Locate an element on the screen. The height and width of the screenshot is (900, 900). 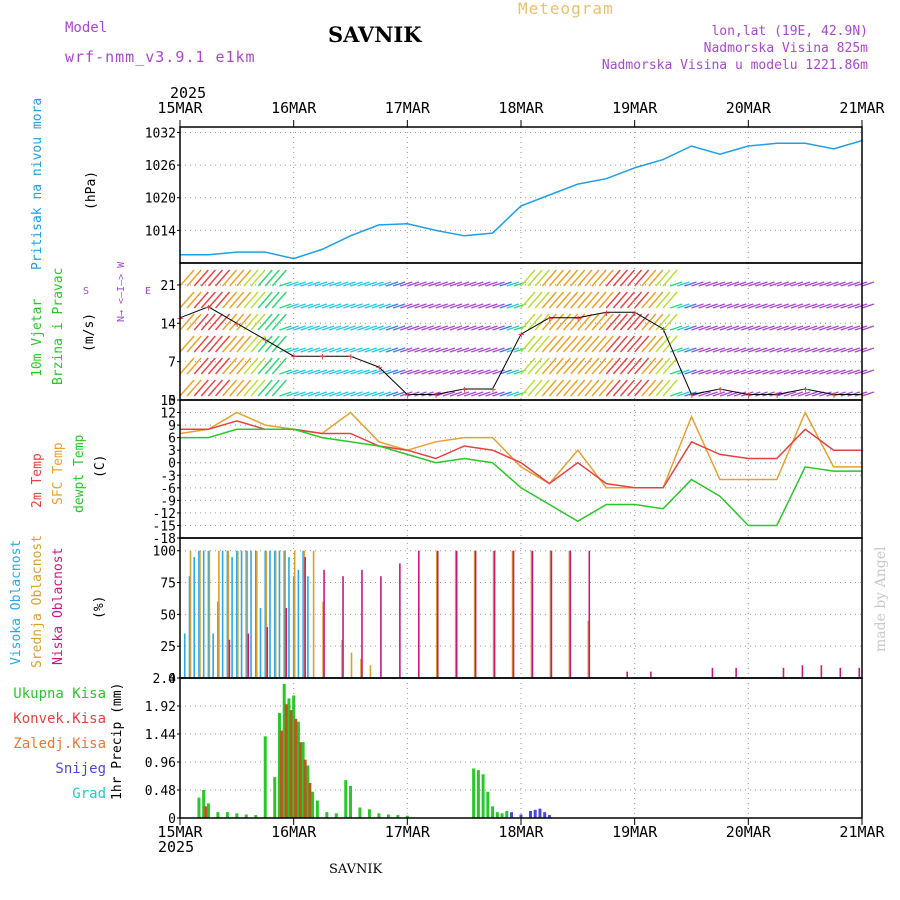
temp-tick-label: -15 is located at coordinates (164, 526).